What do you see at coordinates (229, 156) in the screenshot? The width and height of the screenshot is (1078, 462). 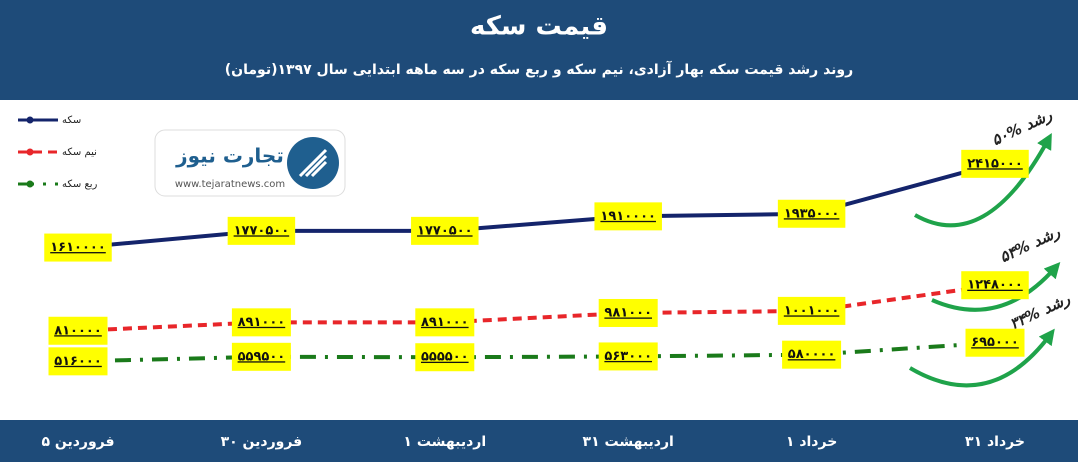 I see `logo-name: تجارت نیوز` at bounding box center [229, 156].